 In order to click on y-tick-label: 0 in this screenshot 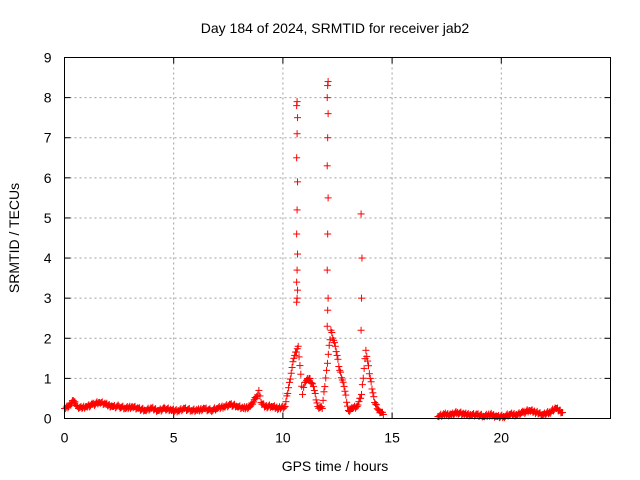, I will do `click(48, 419)`.